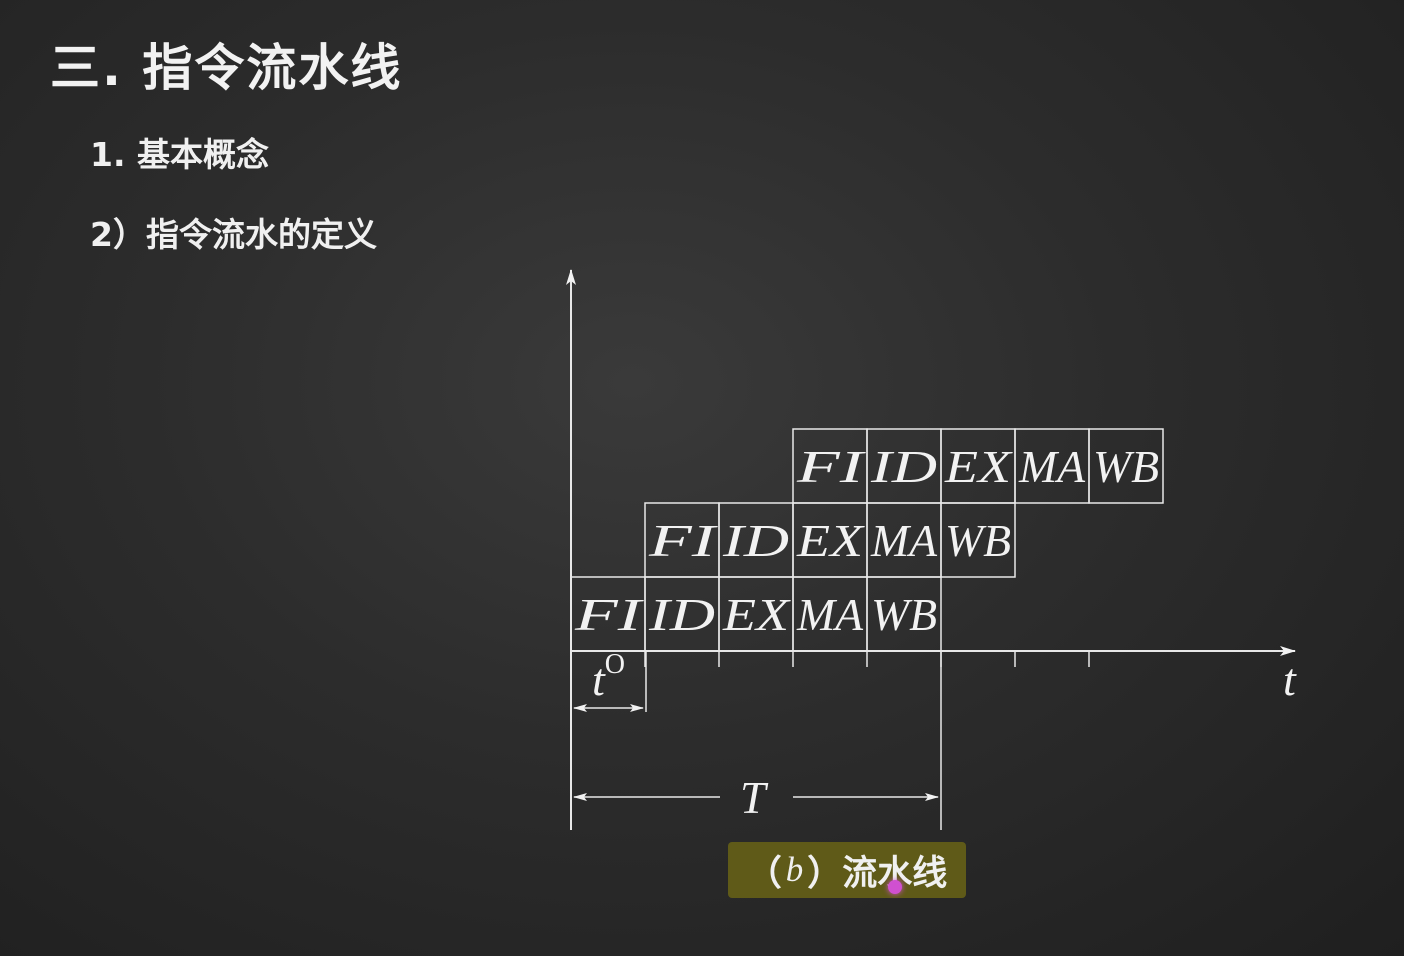  What do you see at coordinates (754, 797) in the screenshot?
I see `period-label: T` at bounding box center [754, 797].